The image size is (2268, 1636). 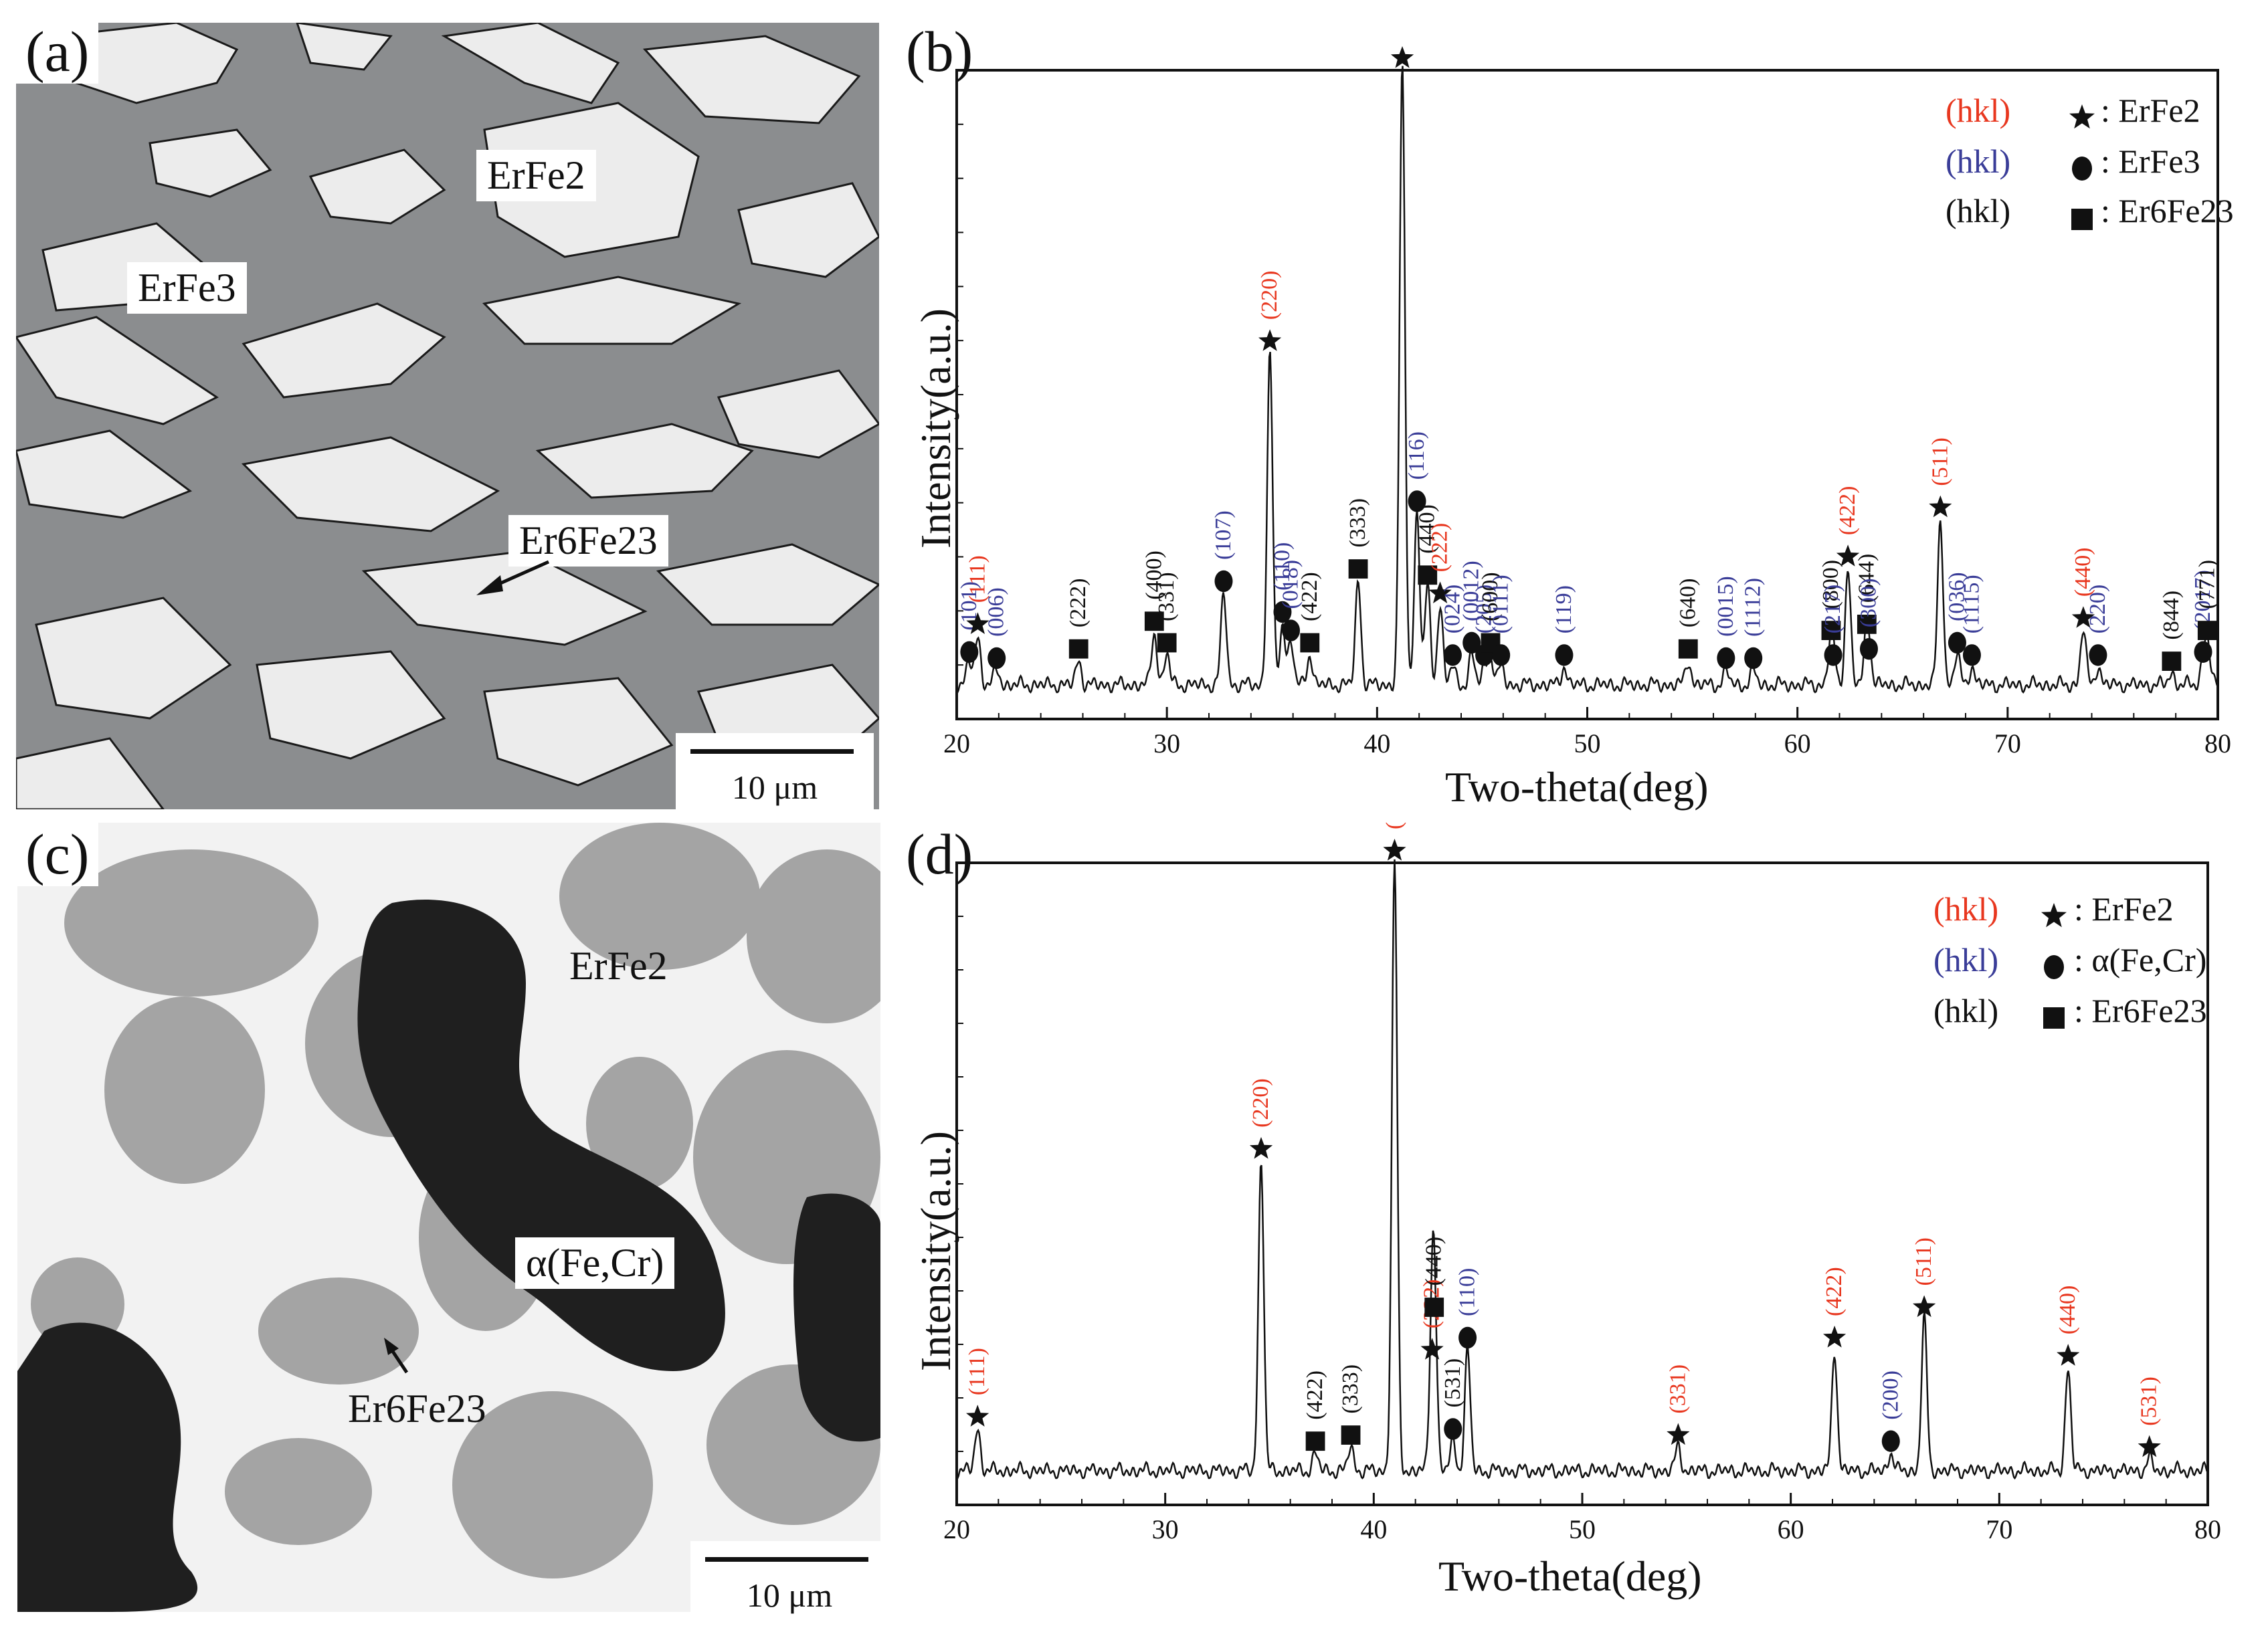 I want to click on peak-label: (1112), so click(x=1753, y=608).